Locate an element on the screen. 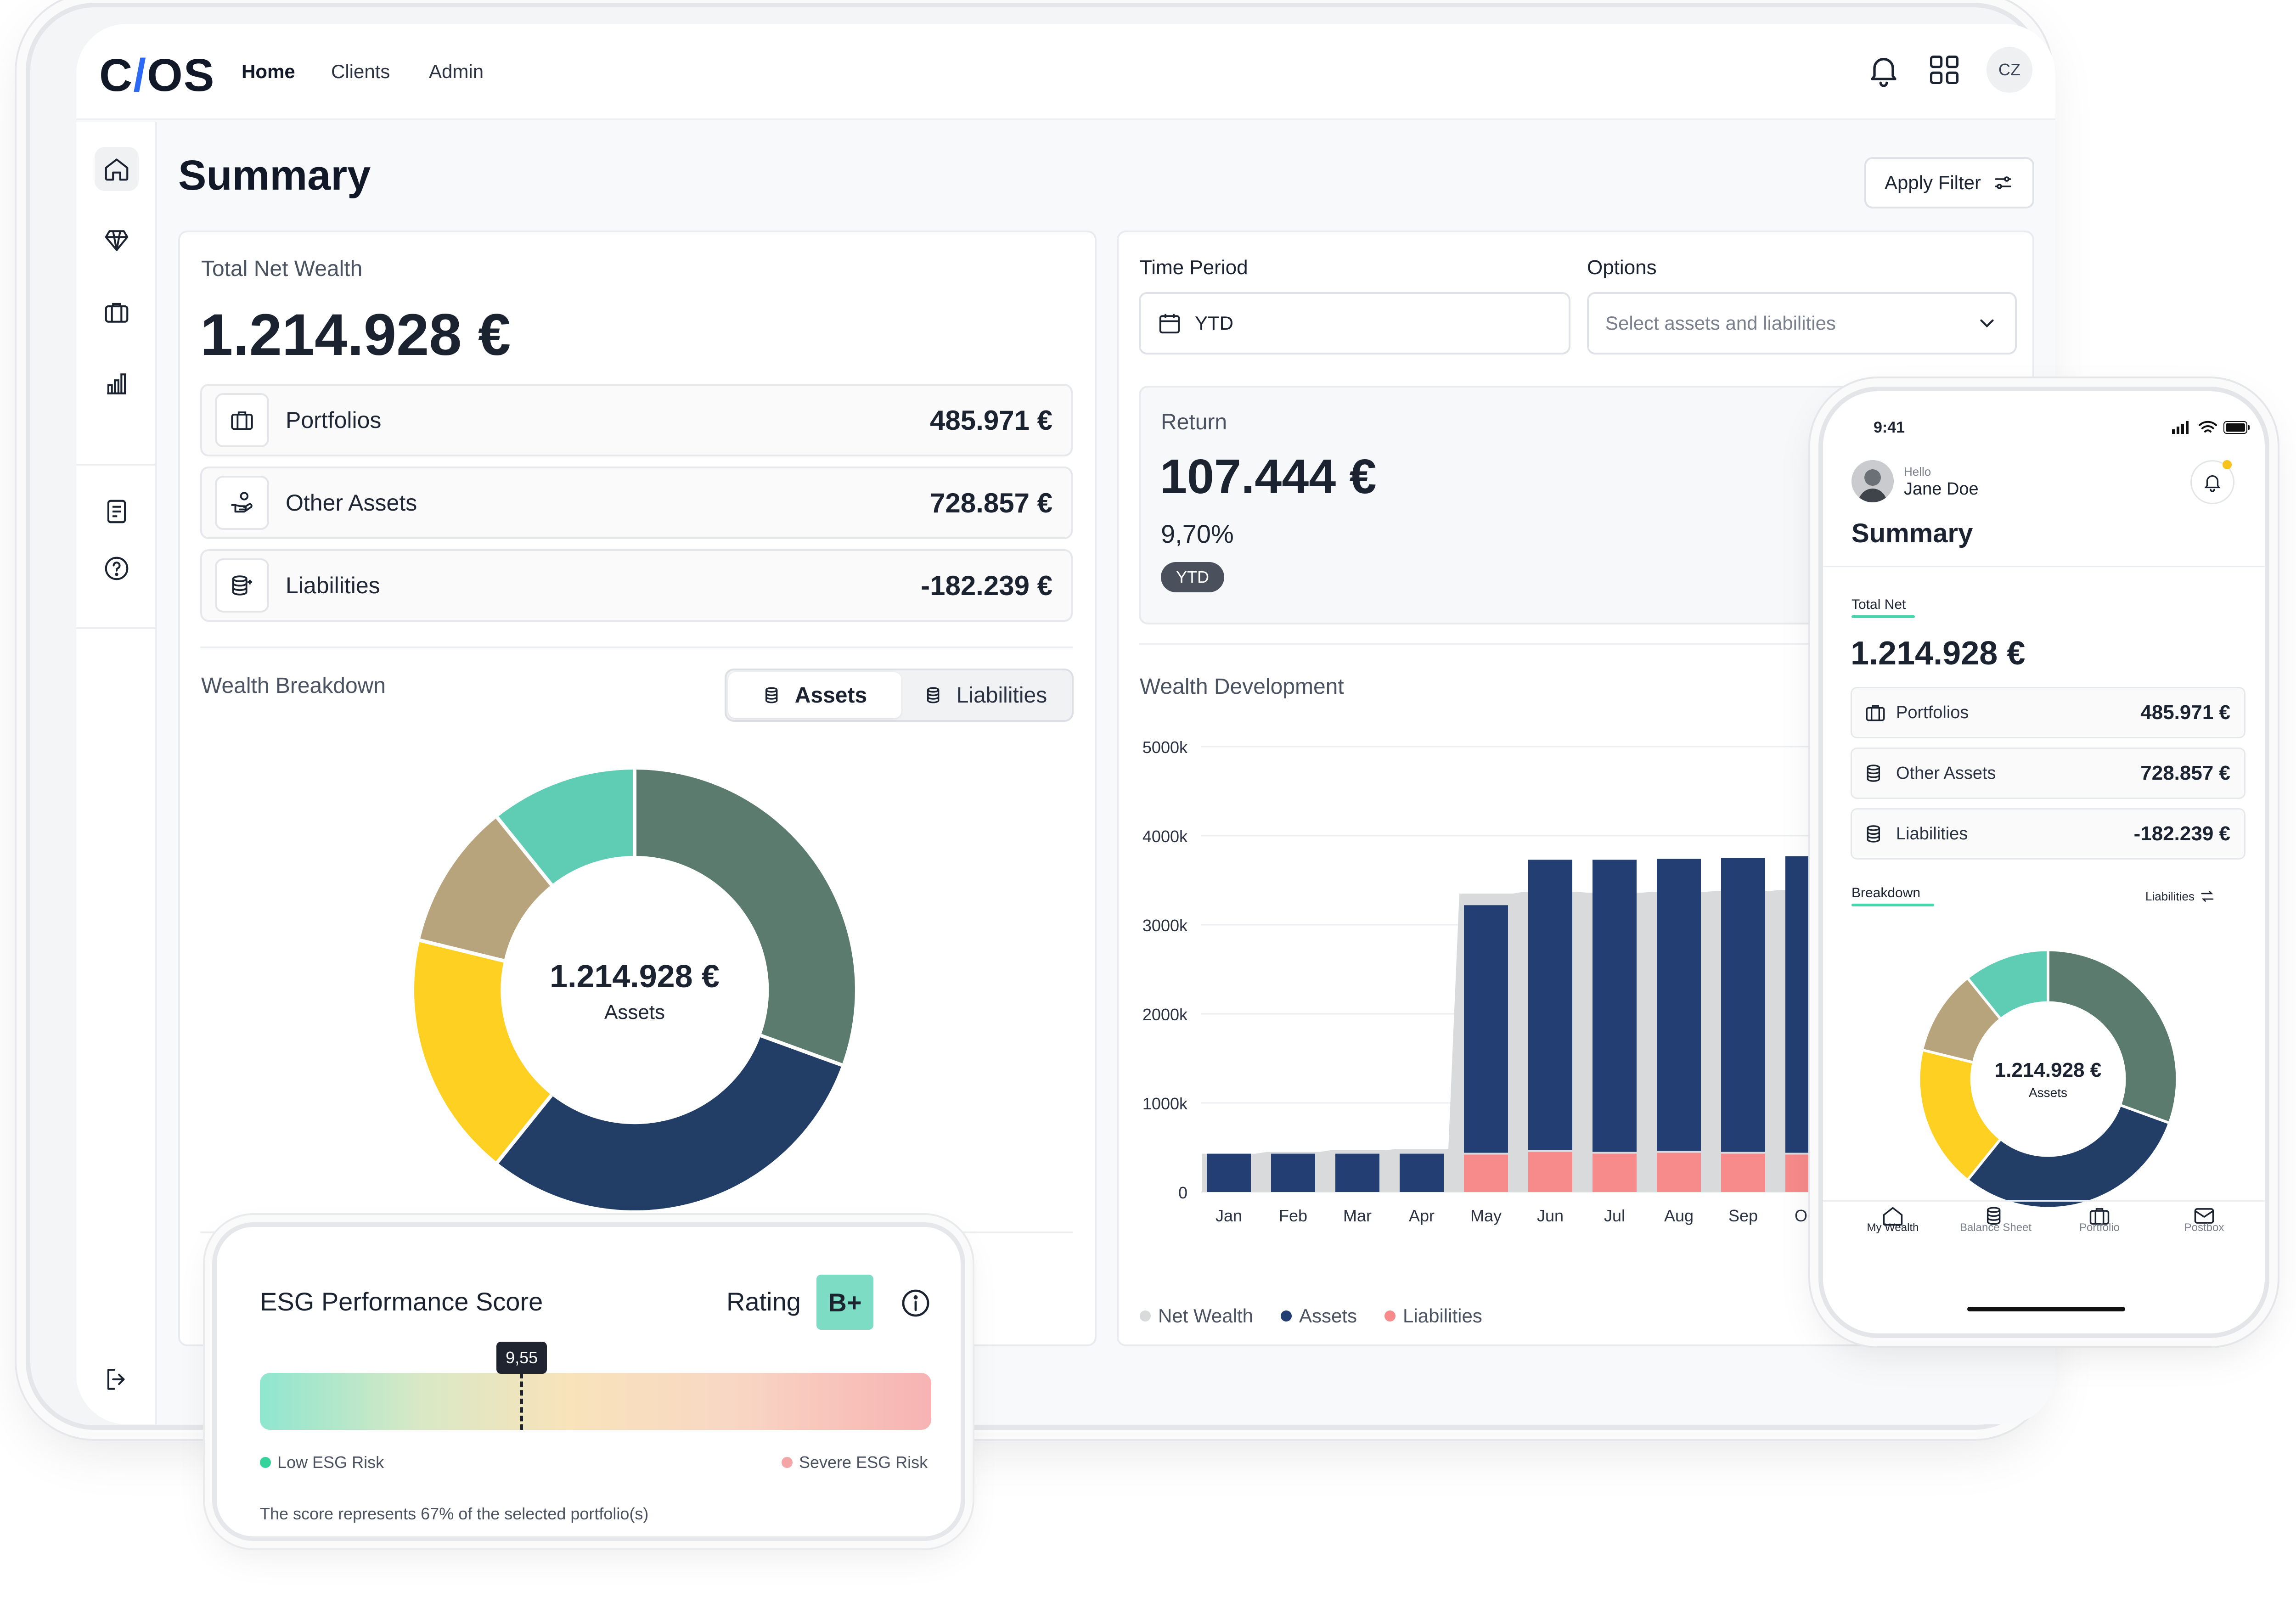  y-tick-label: 4000k is located at coordinates (1165, 836).